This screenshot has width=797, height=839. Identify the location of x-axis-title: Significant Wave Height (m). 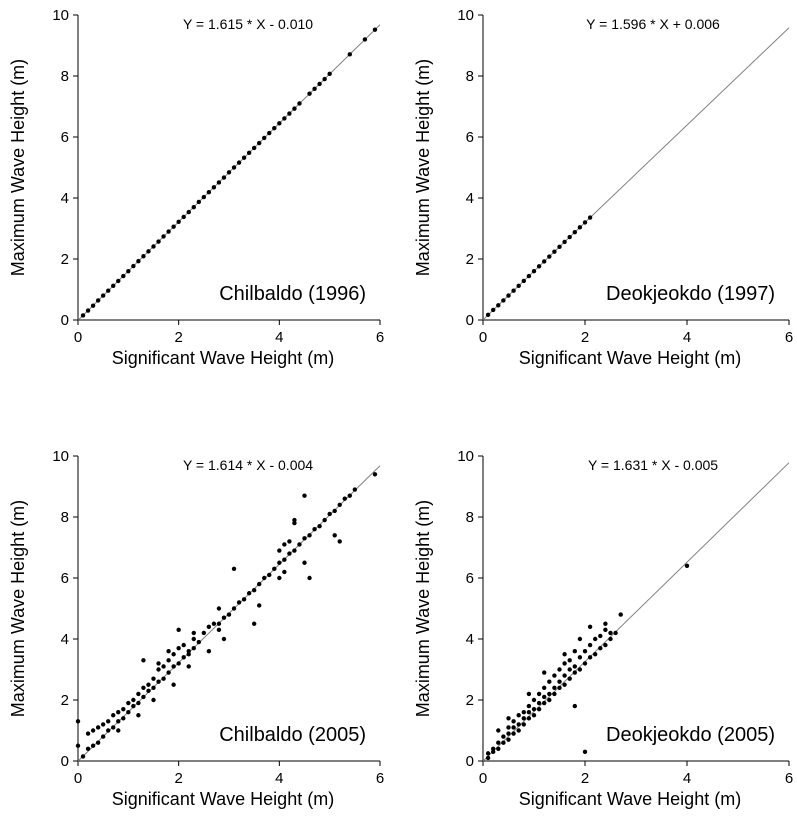
(223, 358).